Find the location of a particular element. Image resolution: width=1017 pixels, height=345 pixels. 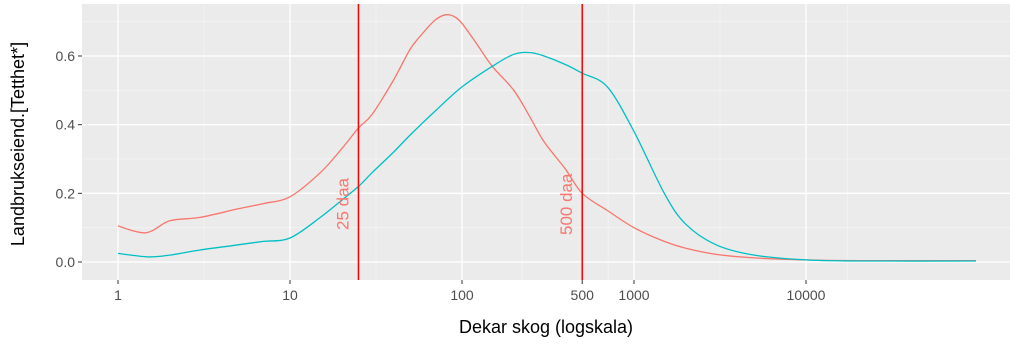

x-axis-ticks: 1 10 100 500 1000 10000 is located at coordinates (470, 291).